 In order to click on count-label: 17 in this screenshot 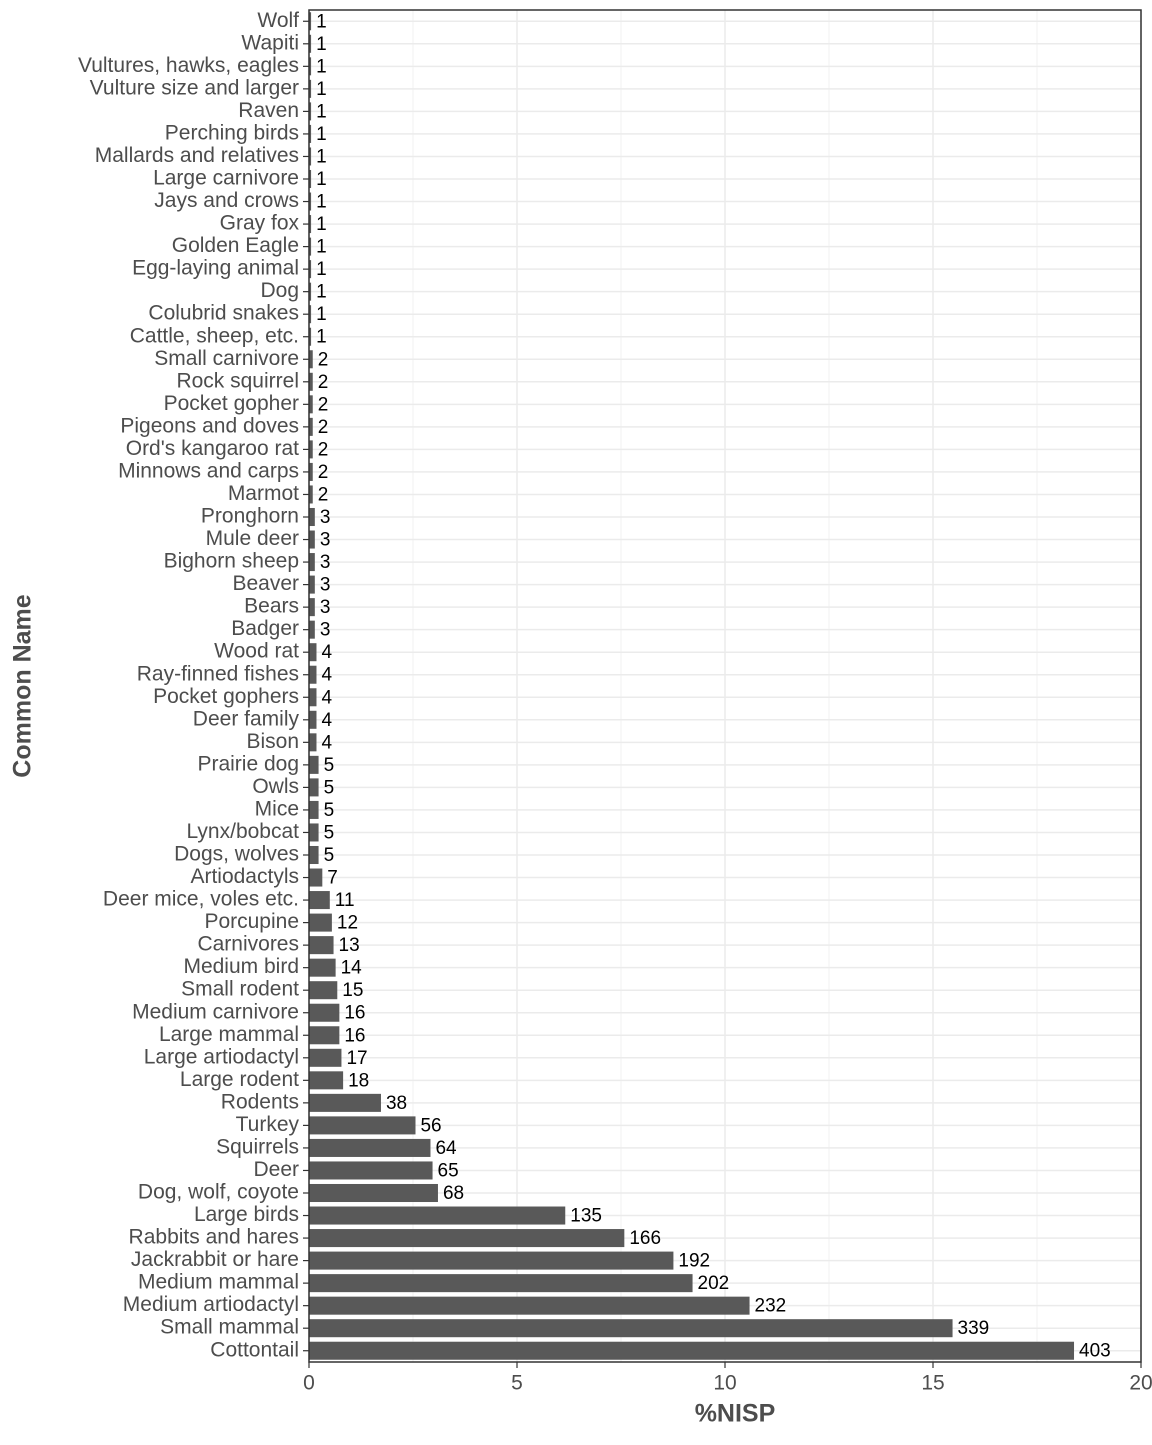, I will do `click(356, 1058)`.